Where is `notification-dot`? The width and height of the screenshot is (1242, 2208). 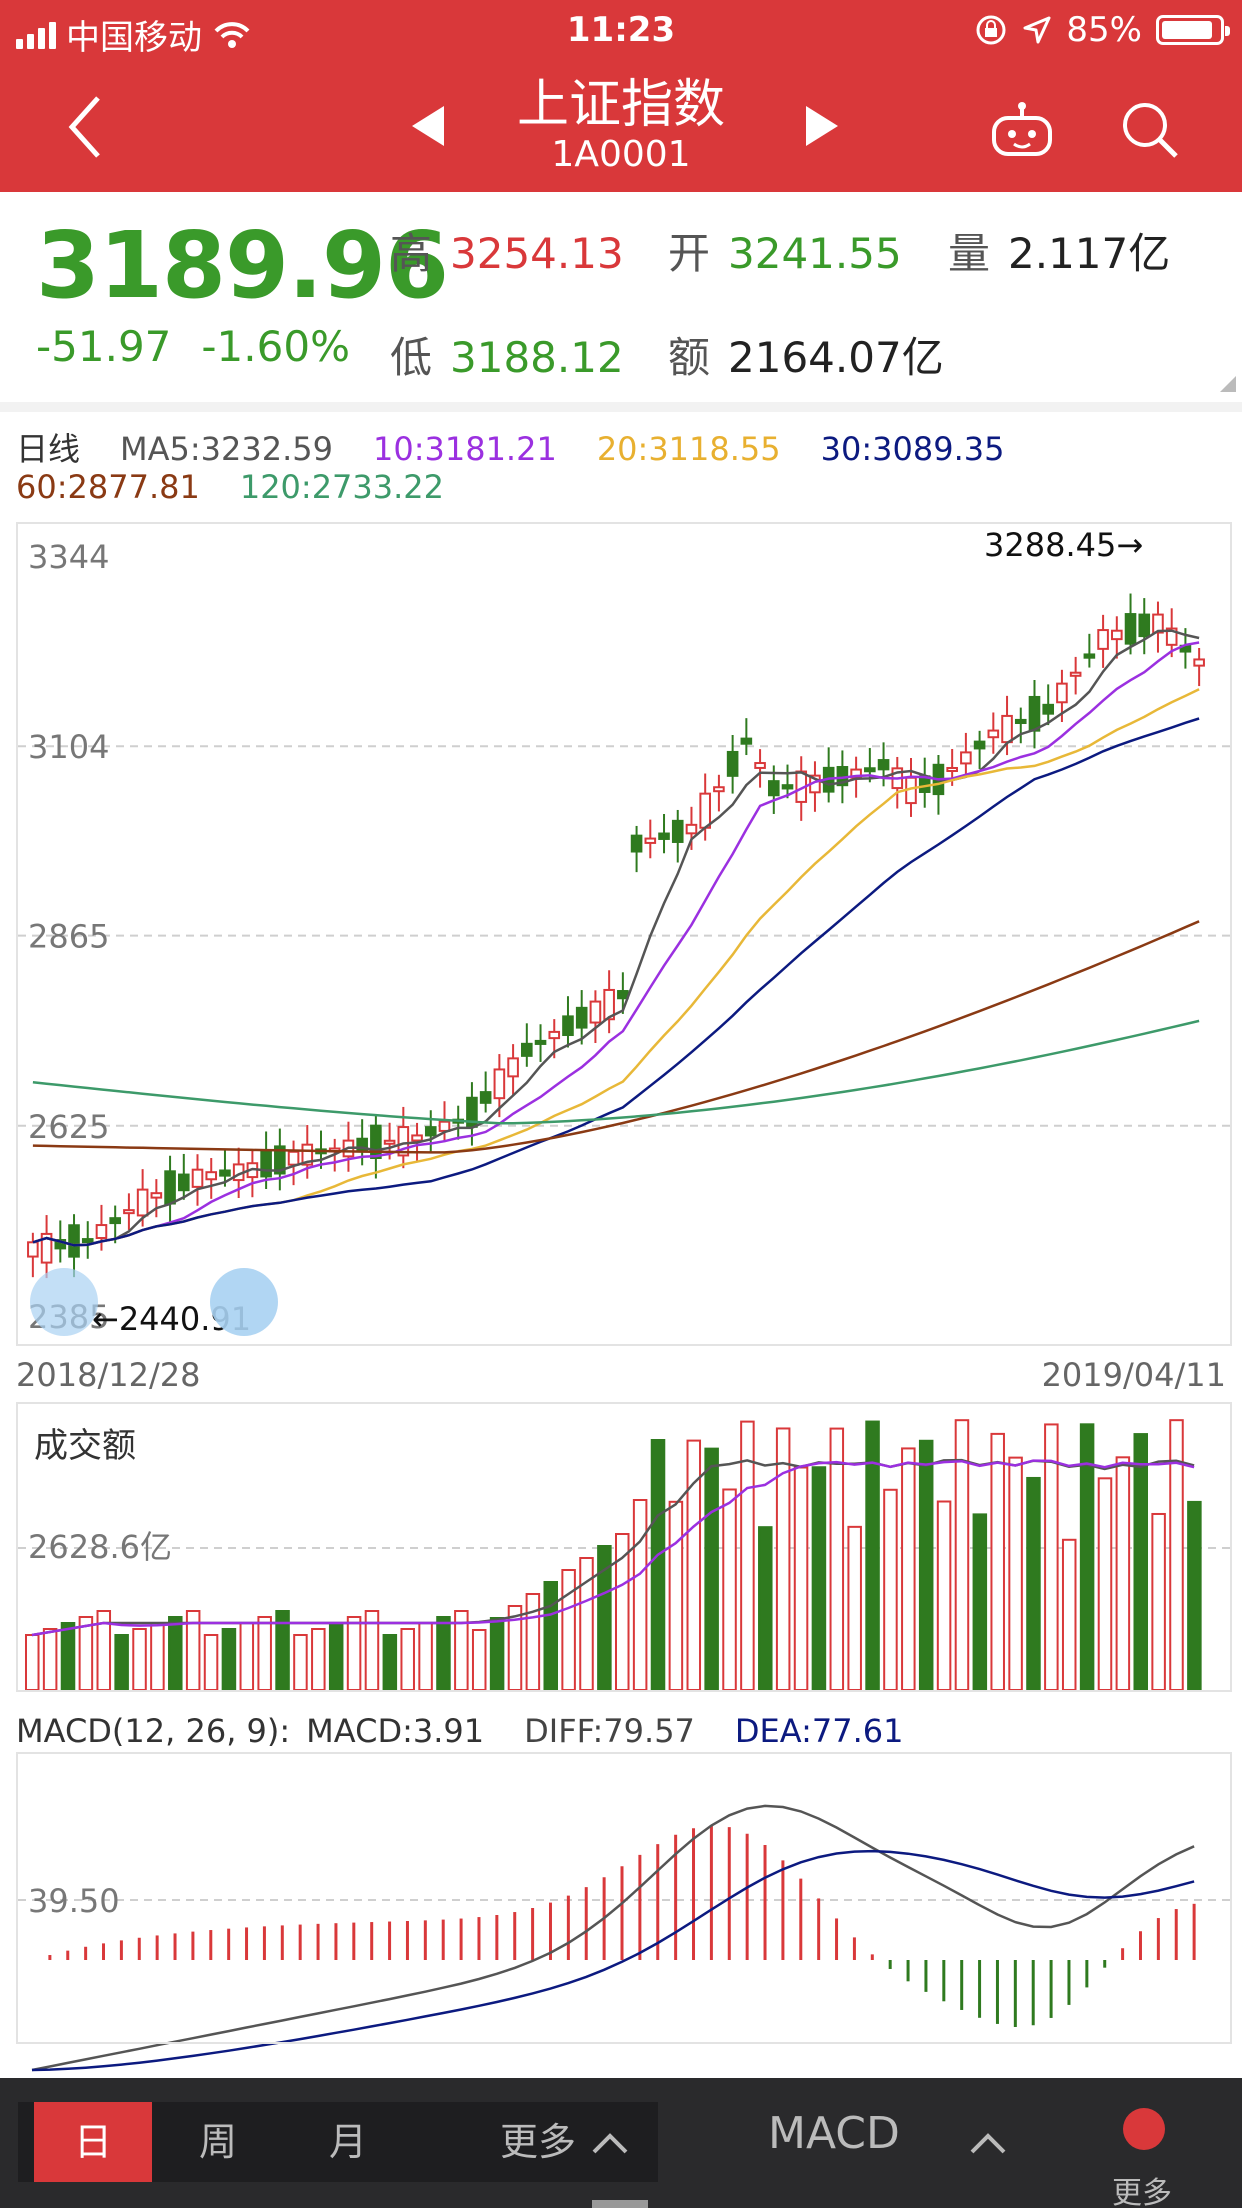
notification-dot is located at coordinates (1144, 2129).